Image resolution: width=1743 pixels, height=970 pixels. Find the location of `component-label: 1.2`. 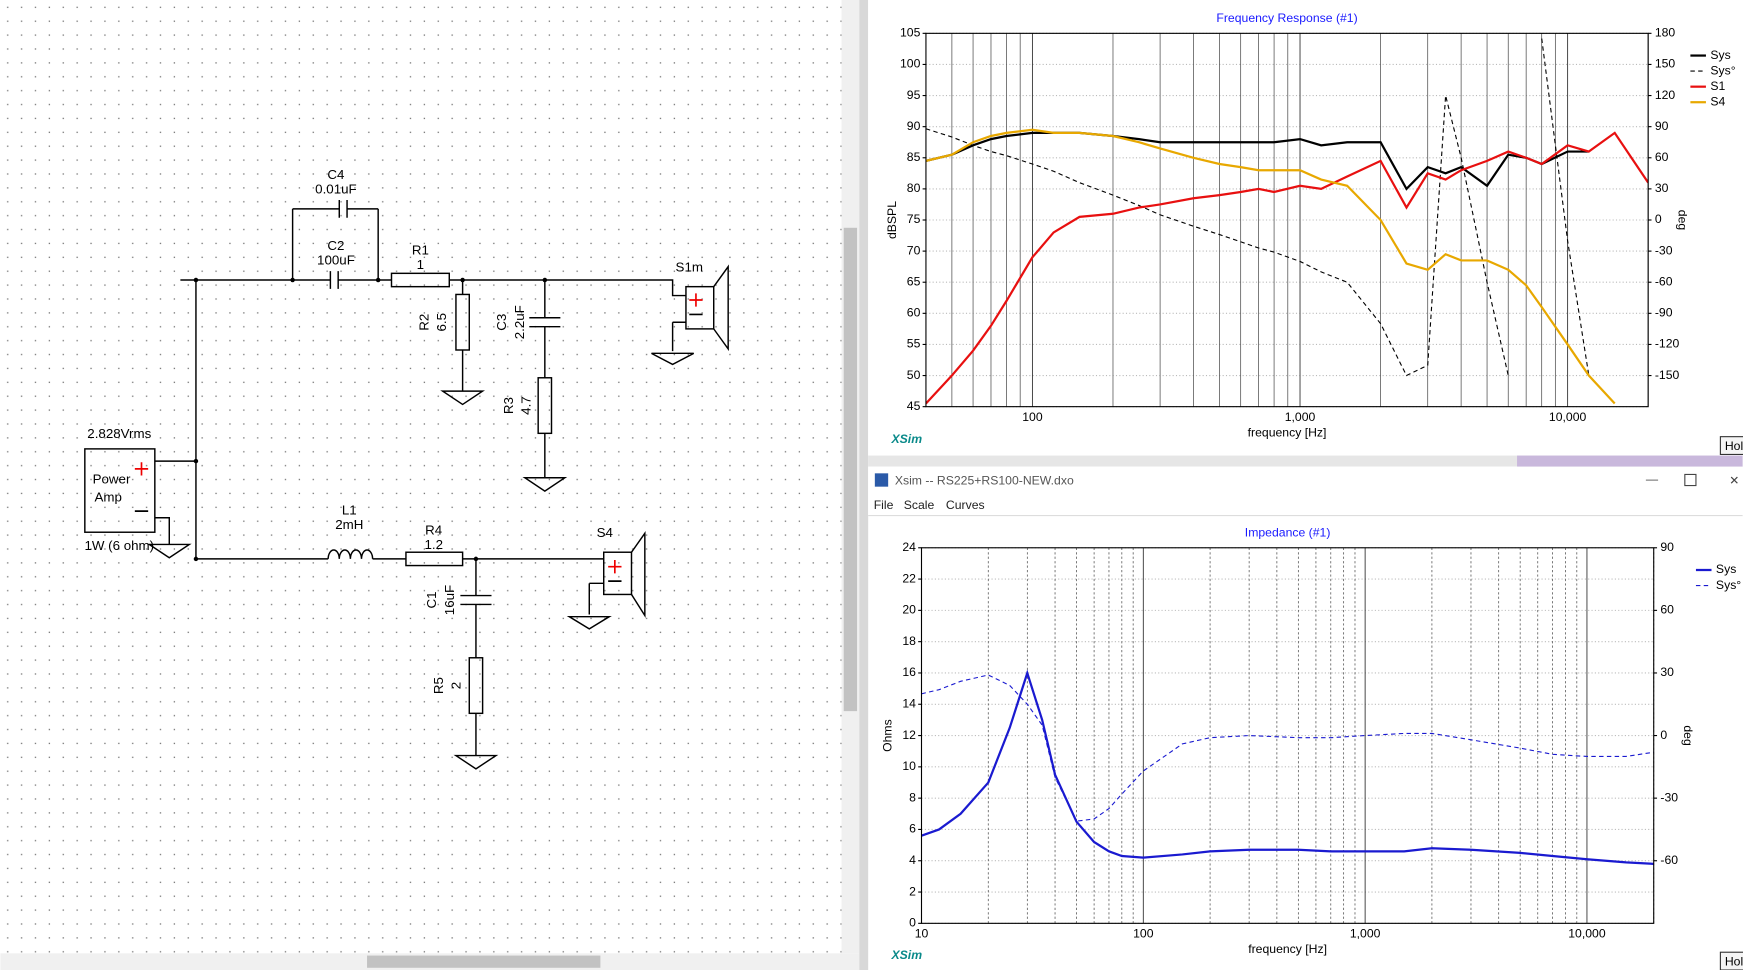

component-label: 1.2 is located at coordinates (433, 544).